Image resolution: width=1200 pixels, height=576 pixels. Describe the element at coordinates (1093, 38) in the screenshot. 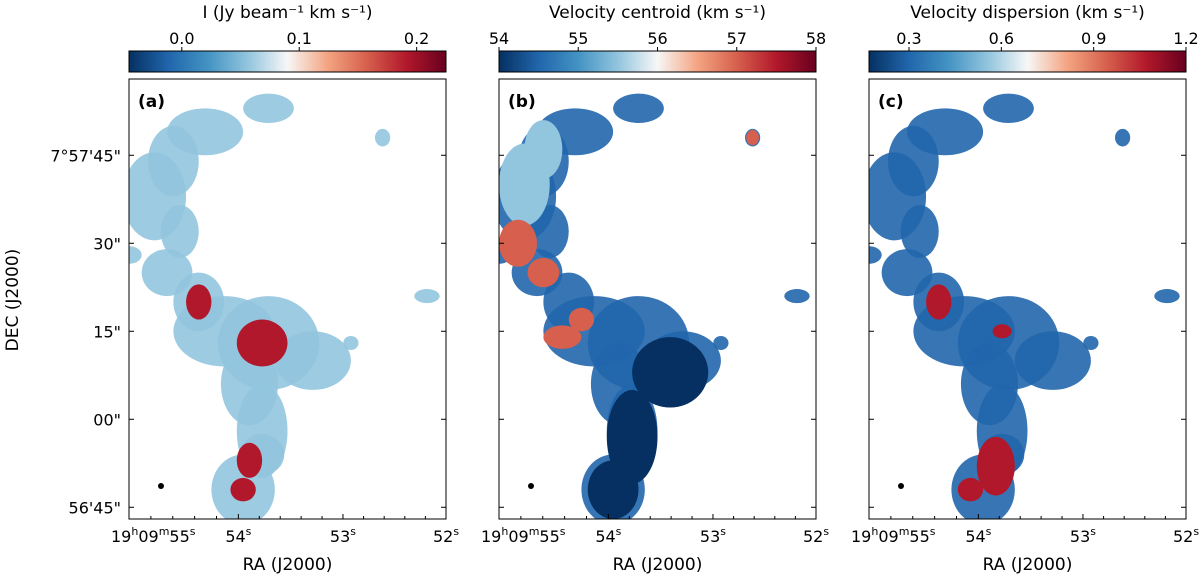

I see `colorbar-tick-label: 0.9` at that location.